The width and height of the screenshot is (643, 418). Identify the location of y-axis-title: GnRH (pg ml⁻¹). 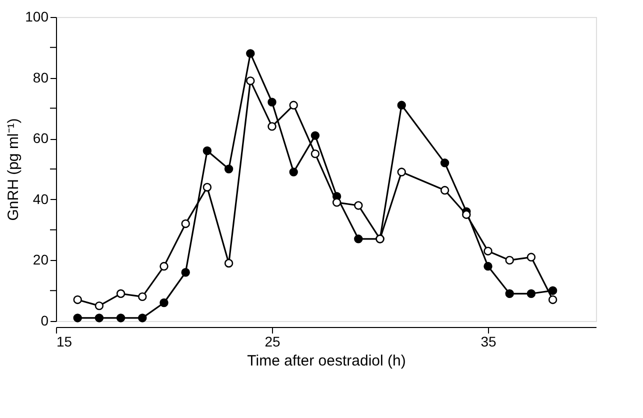
(13, 169).